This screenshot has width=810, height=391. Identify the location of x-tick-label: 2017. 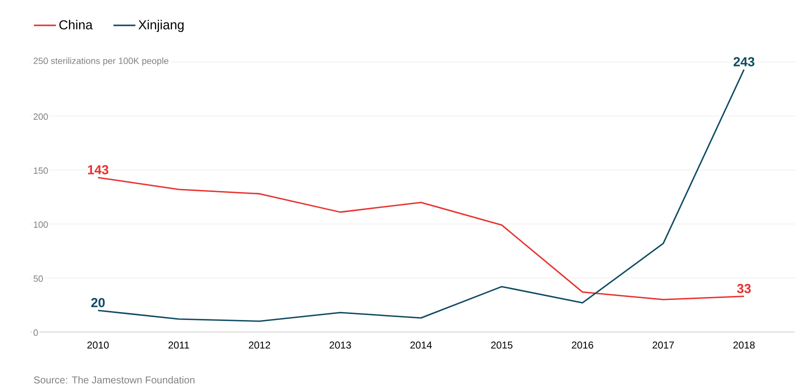
(663, 345).